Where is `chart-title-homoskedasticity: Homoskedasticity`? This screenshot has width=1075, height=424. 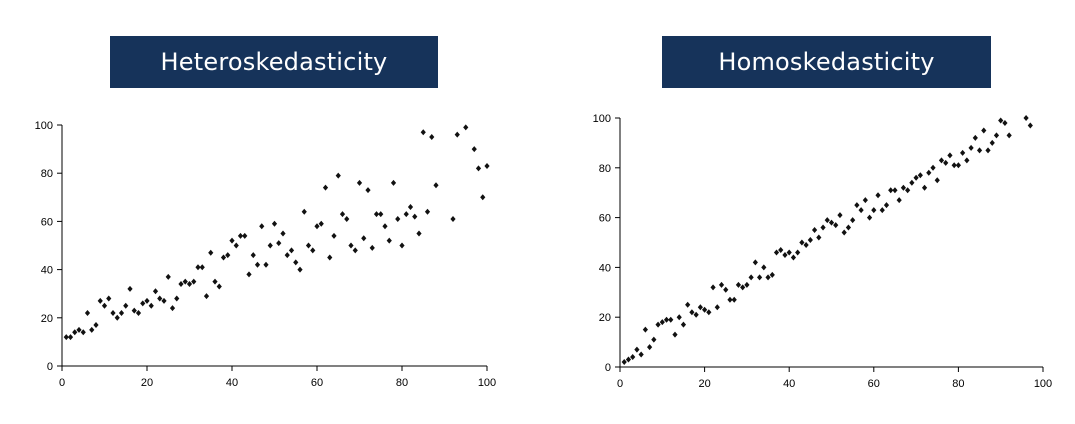
chart-title-homoskedasticity: Homoskedasticity is located at coordinates (826, 62).